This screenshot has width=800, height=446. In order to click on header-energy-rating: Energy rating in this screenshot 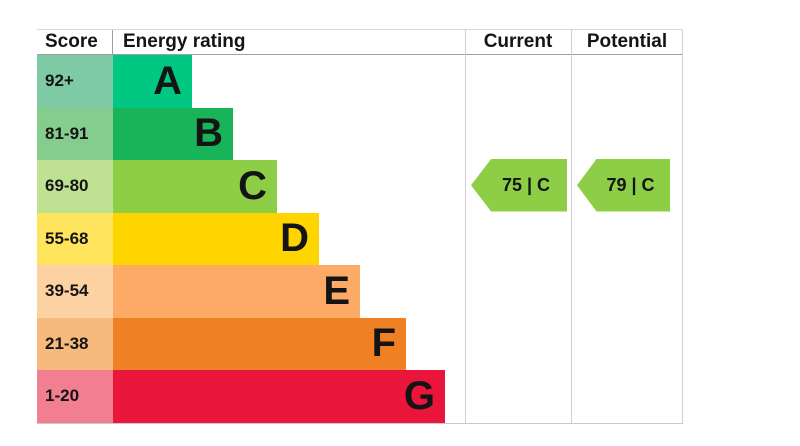, I will do `click(184, 41)`.